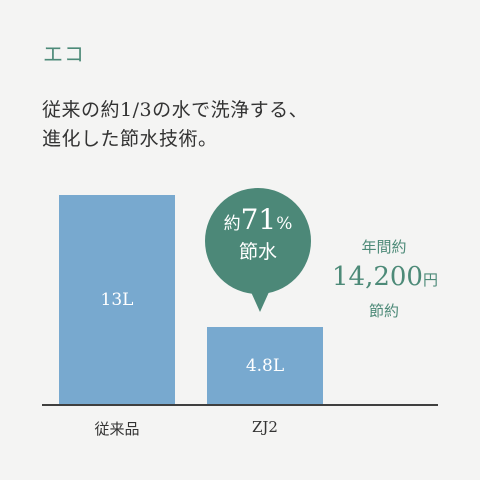 The width and height of the screenshot is (480, 480). I want to click on chart-baseline, so click(240, 405).